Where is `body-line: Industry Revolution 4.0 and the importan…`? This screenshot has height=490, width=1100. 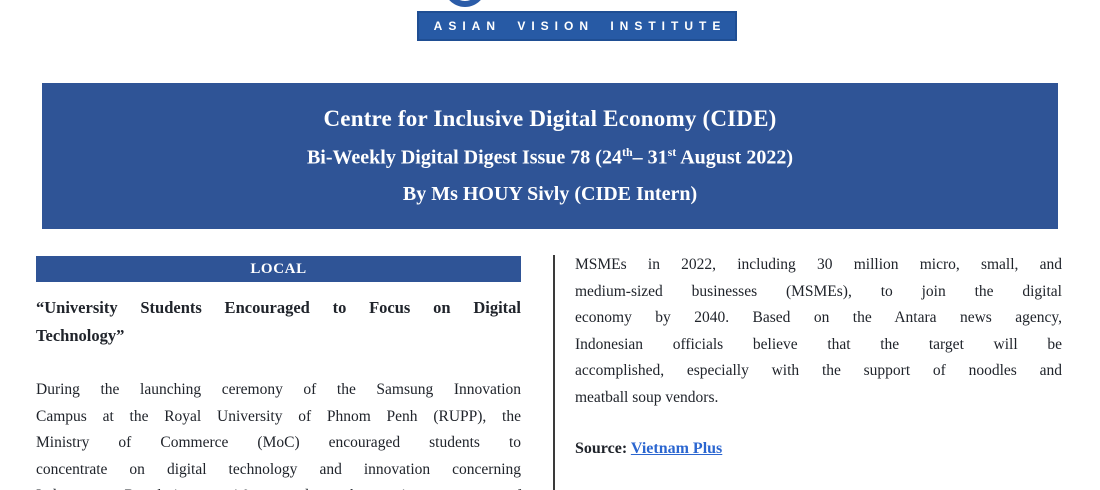
body-line: Industry Revolution 4.0 and the importan… is located at coordinates (278, 486).